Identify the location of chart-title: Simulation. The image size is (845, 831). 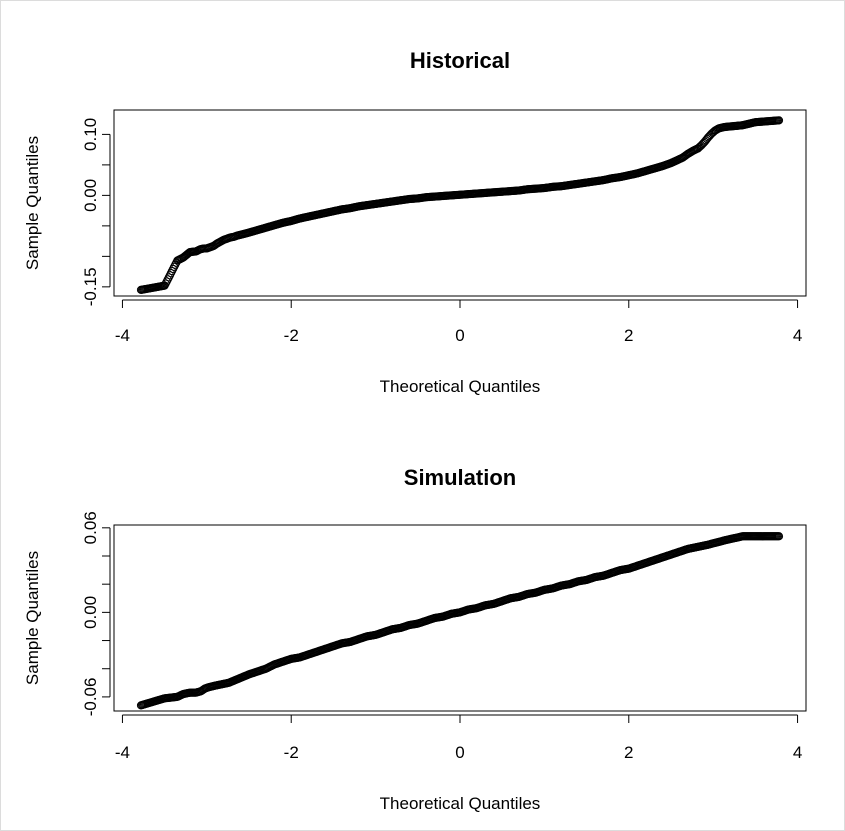
(460, 477).